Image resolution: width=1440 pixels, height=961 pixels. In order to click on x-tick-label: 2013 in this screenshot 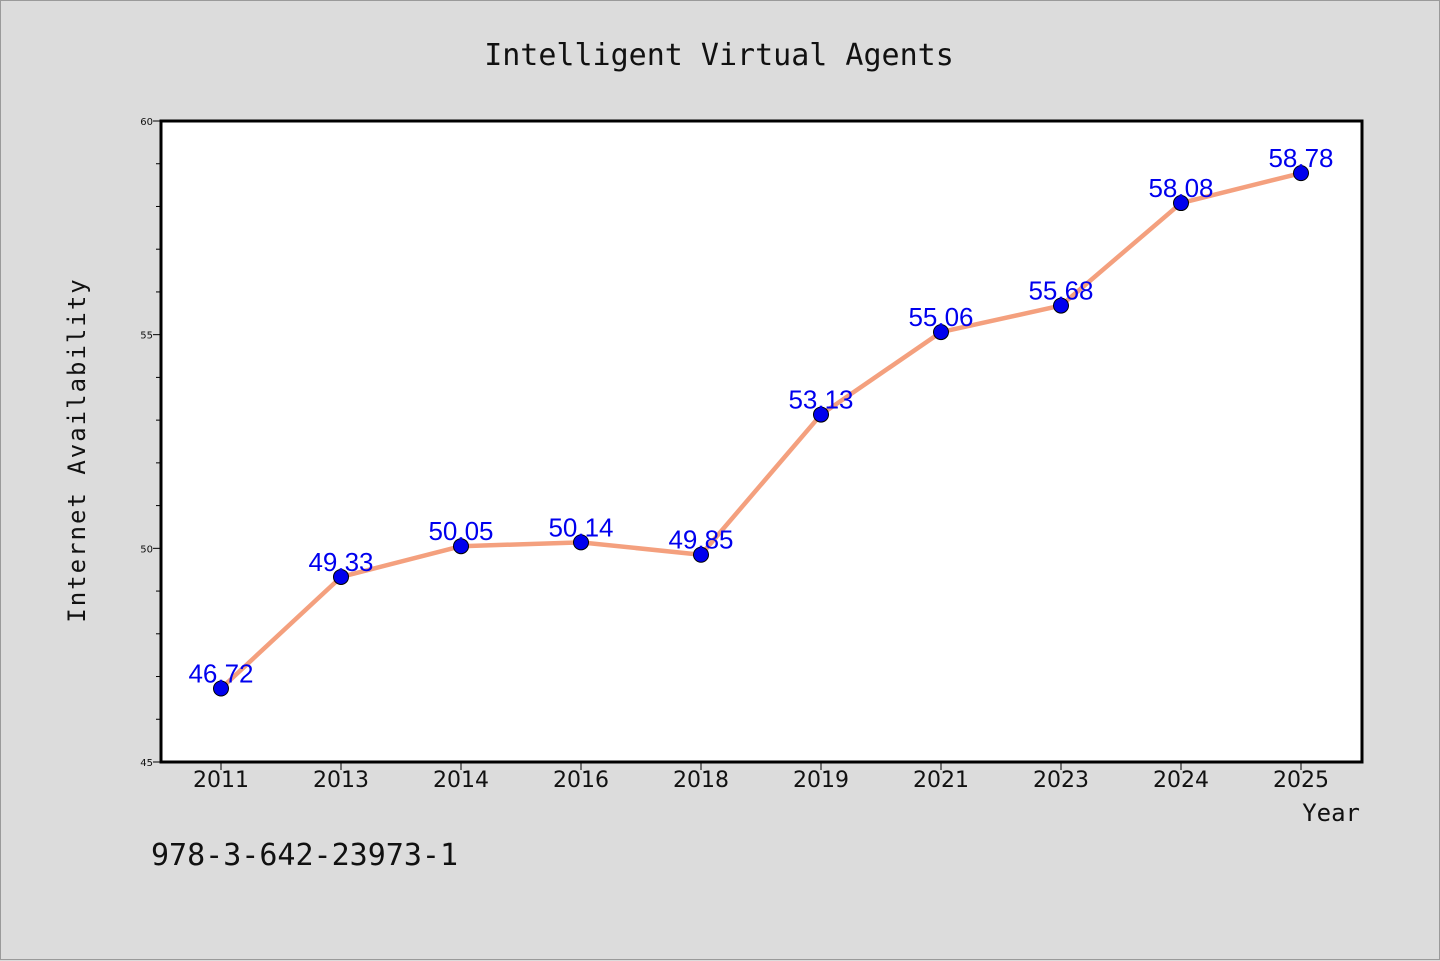, I will do `click(341, 780)`.